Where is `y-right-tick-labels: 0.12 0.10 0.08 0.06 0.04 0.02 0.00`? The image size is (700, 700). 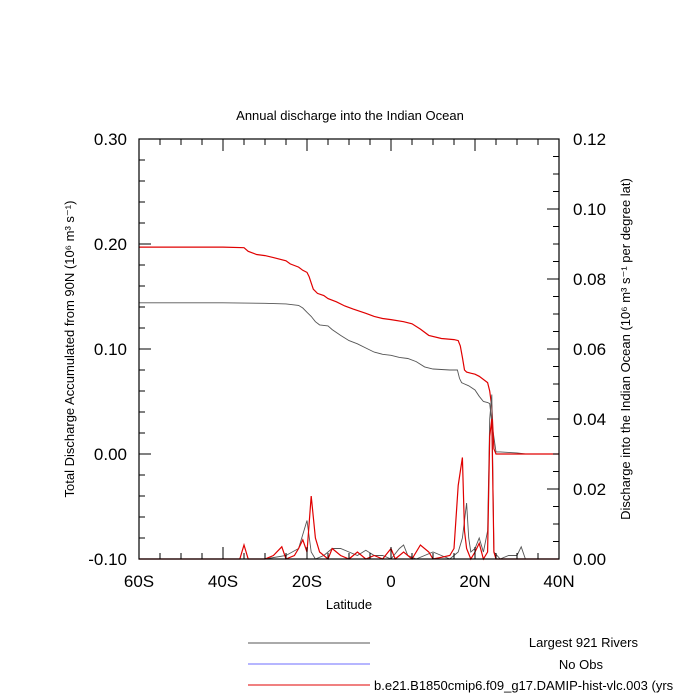
y-right-tick-labels: 0.12 0.10 0.08 0.06 0.04 0.02 0.00 is located at coordinates (589, 349).